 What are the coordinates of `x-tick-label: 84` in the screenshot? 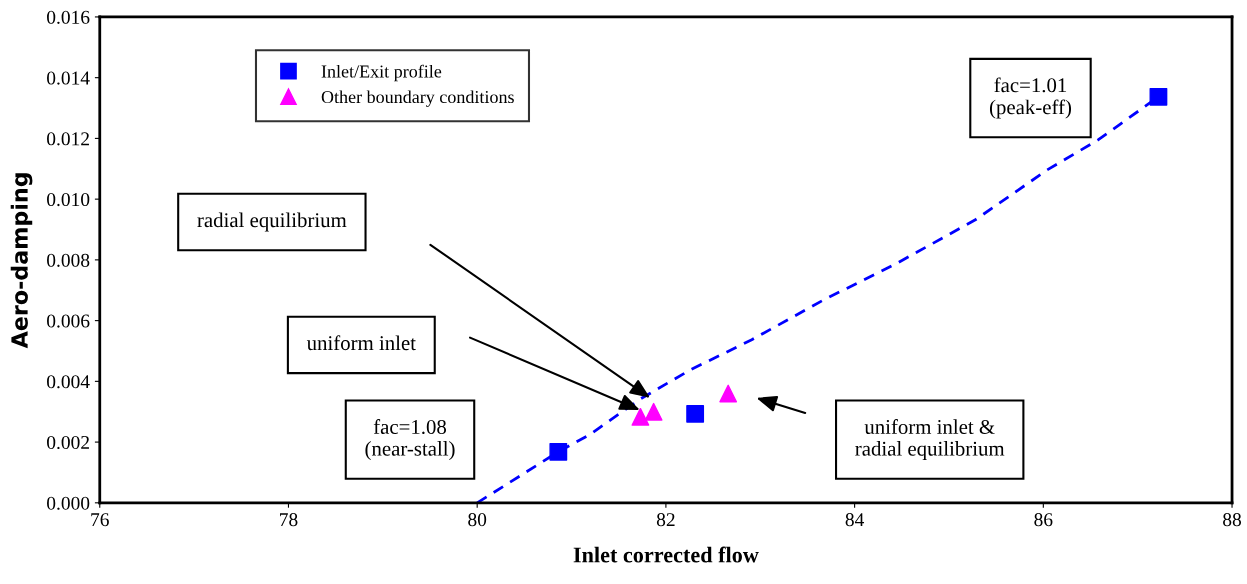 It's located at (855, 520).